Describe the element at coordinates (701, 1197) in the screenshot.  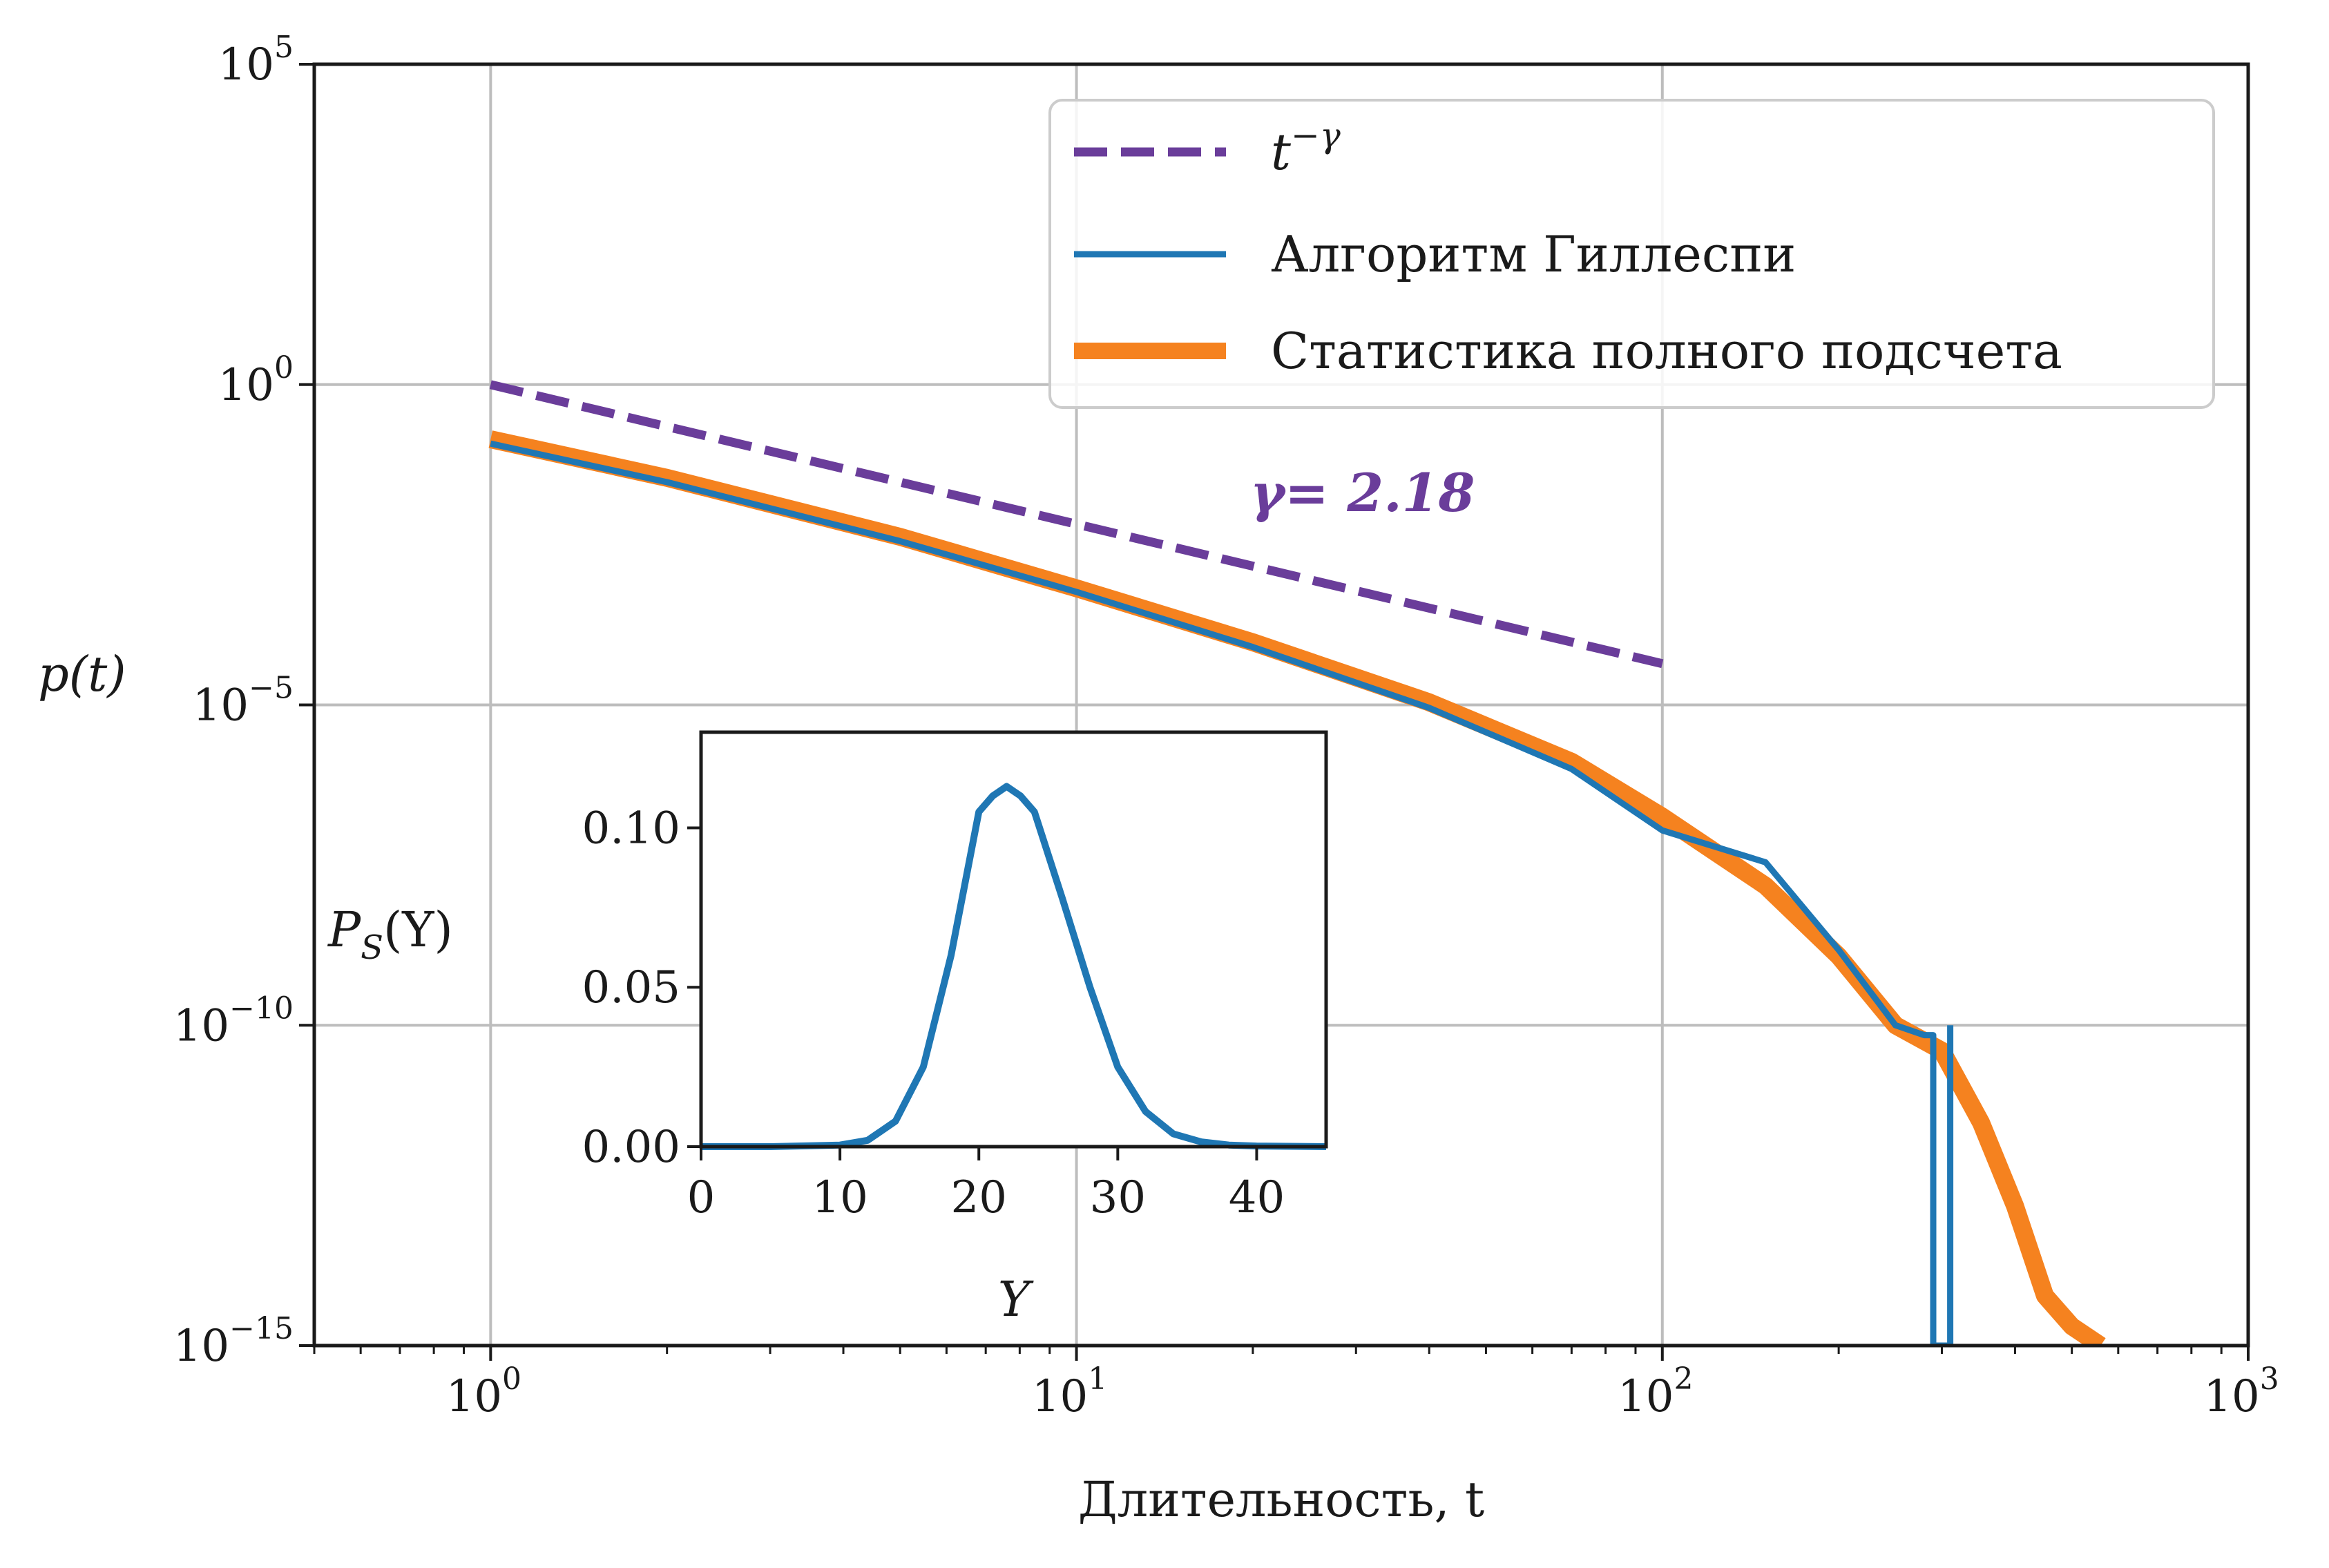
I see `inset-x-tick-label: 0` at that location.